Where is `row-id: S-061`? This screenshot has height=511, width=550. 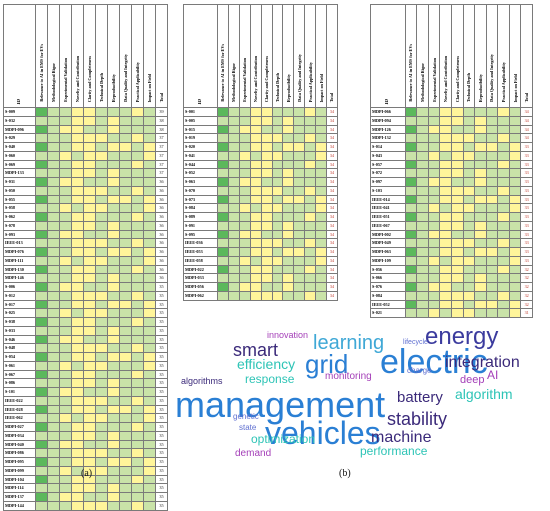 row-id: S-061 is located at coordinates (19, 365).